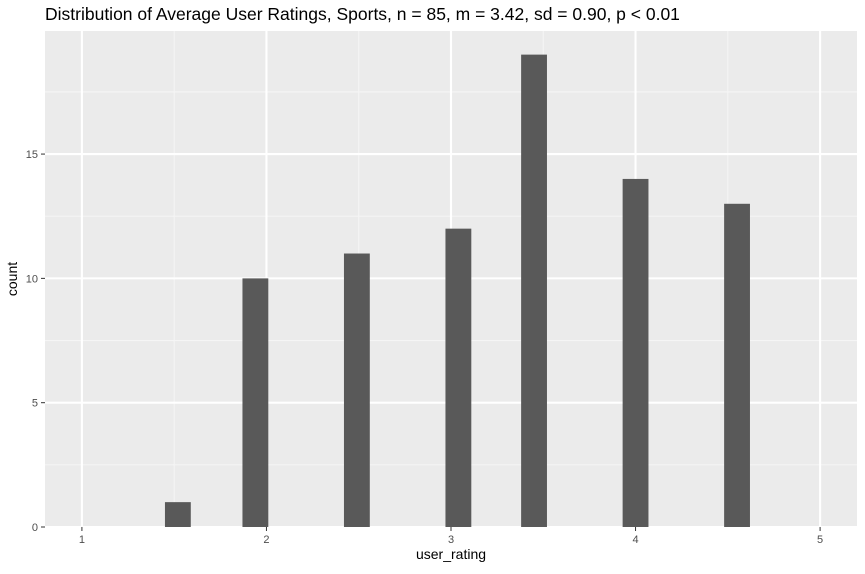  What do you see at coordinates (451, 540) in the screenshot?
I see `x-tick-label: 3` at bounding box center [451, 540].